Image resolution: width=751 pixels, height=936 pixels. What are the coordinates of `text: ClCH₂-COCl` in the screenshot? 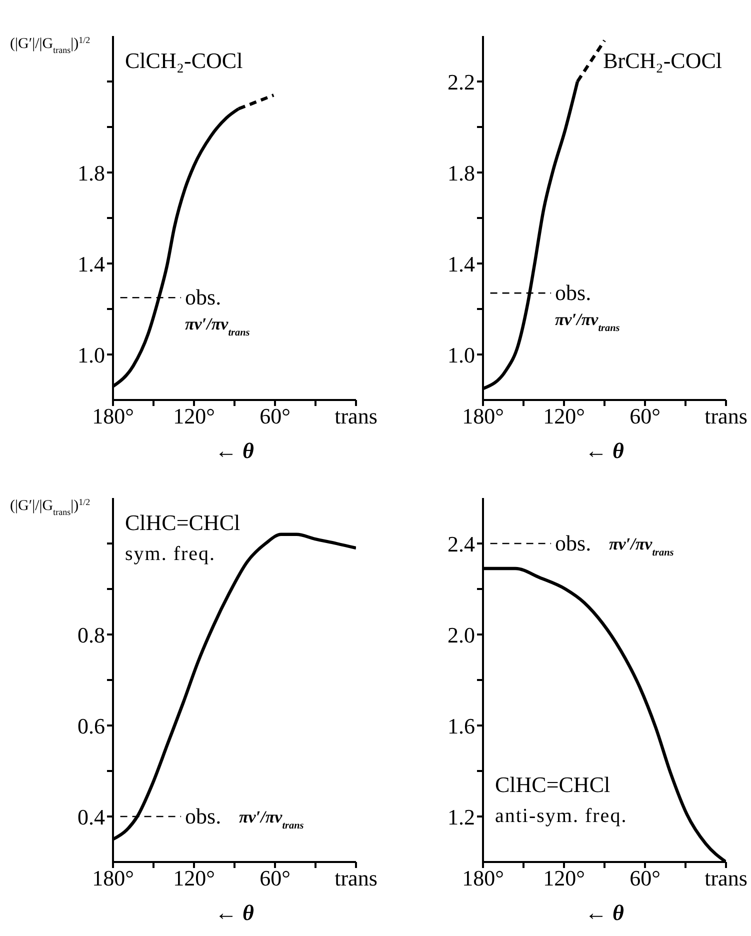 It's located at (184, 60).